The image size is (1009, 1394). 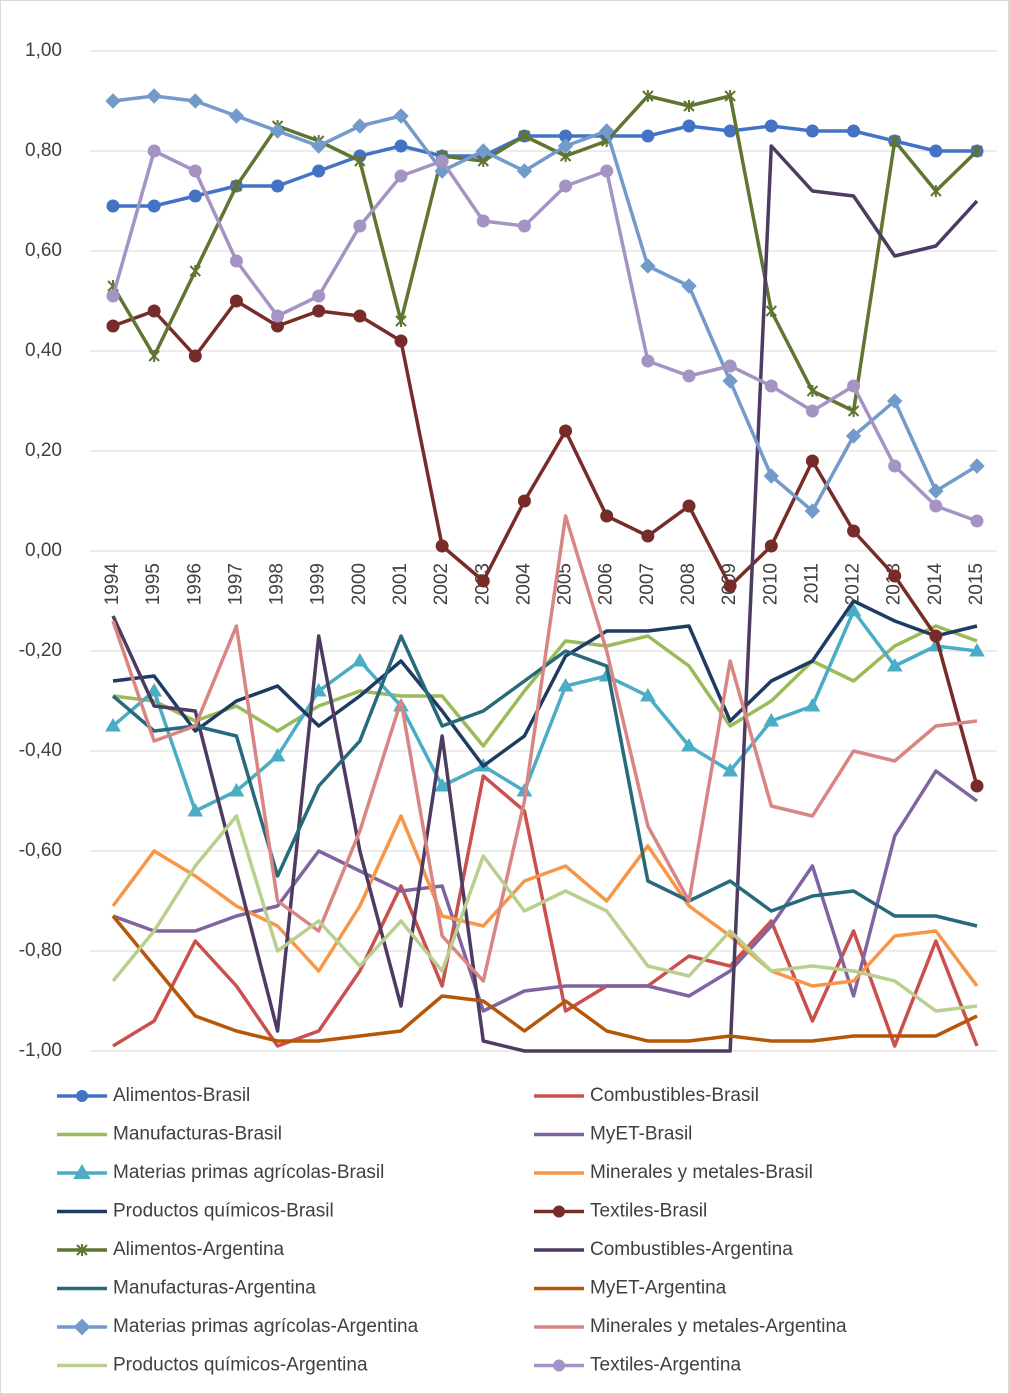 I want to click on legend-entry: Productos químicos-Argentina, so click(x=212, y=1365).